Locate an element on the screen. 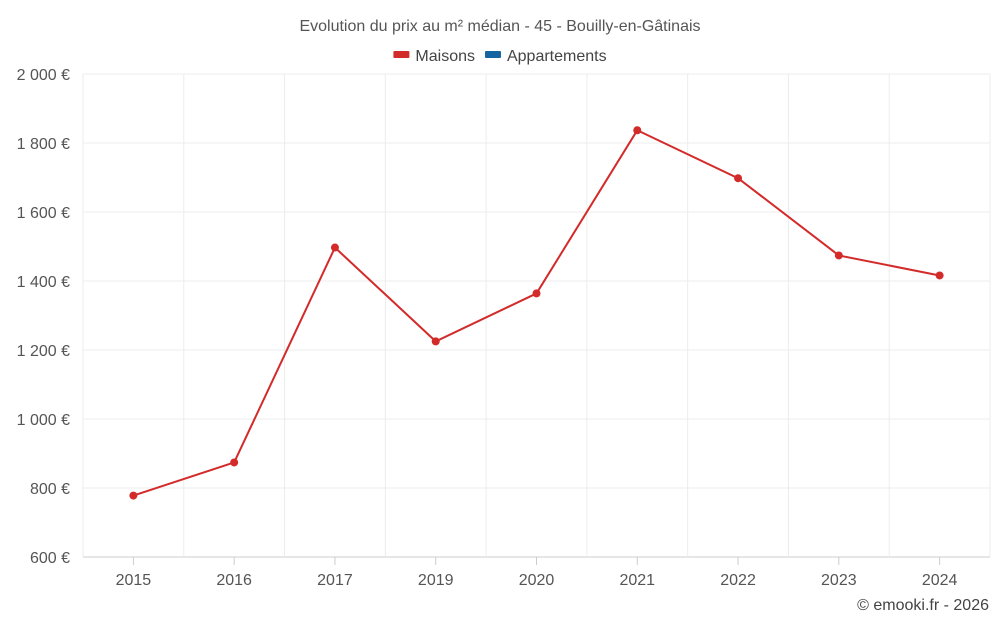 This screenshot has height=625, width=1000. credit-text: © emooki.fr - 2026 is located at coordinates (923, 605).